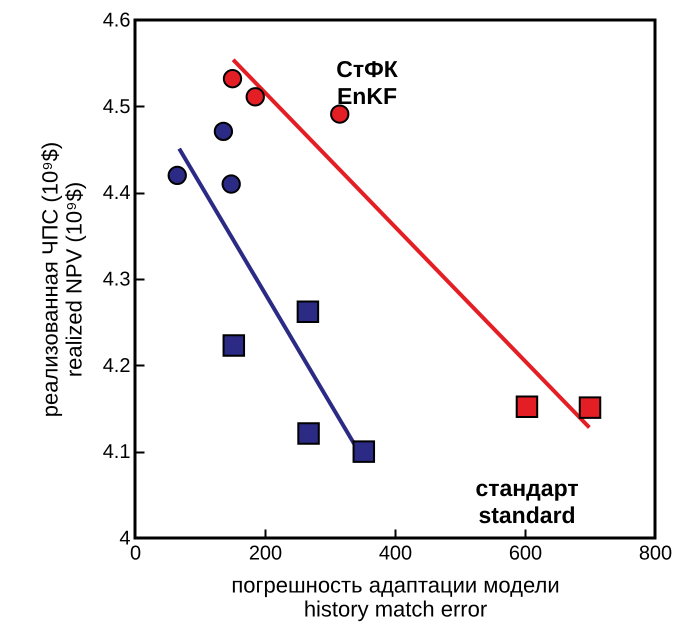  I want to click on x-axis-title: погрешность адаптации модели history match error, so click(395, 597).